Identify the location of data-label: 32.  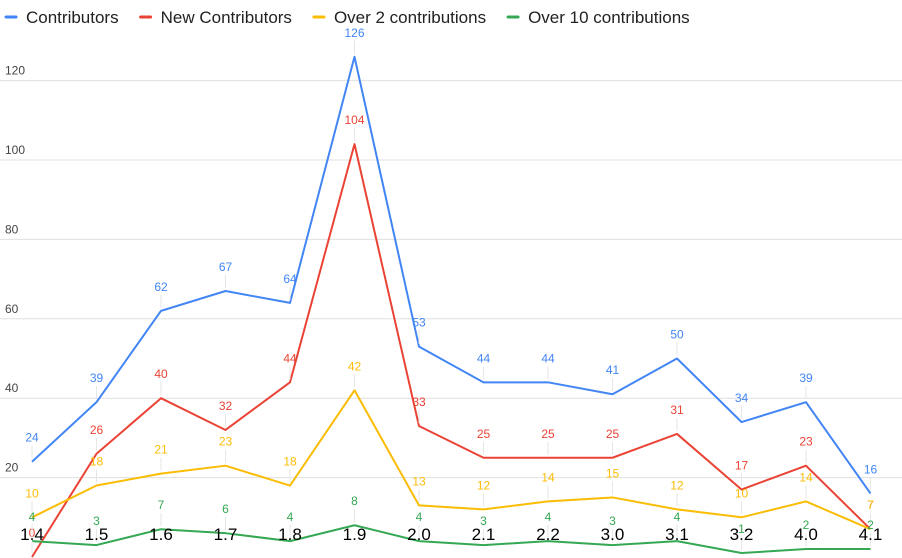
(226, 406).